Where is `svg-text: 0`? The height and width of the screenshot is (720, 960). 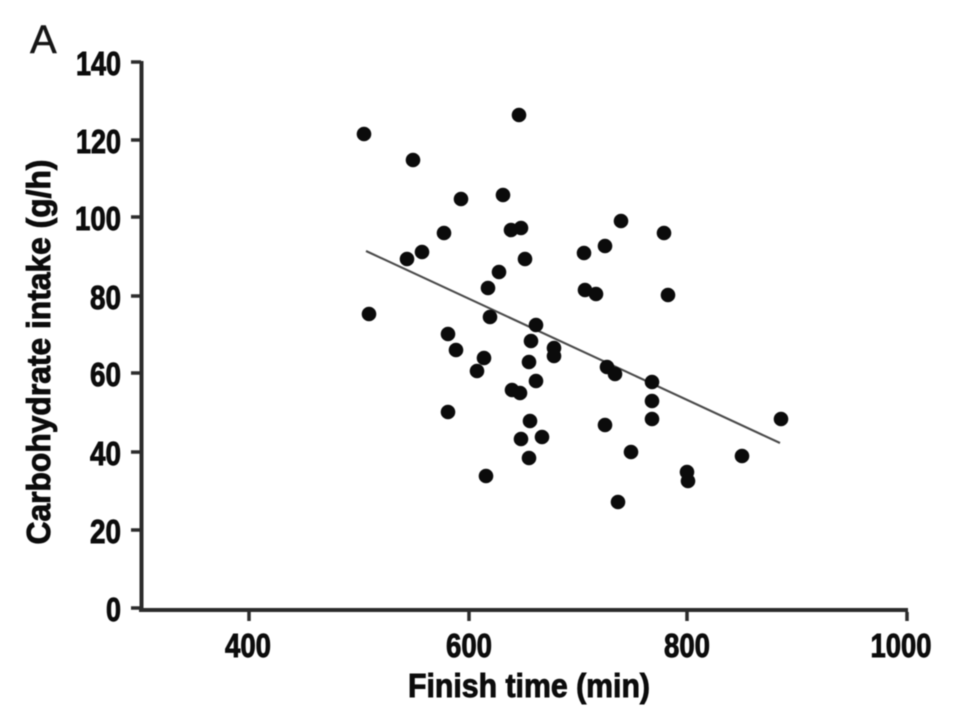 svg-text: 0 is located at coordinates (113, 609).